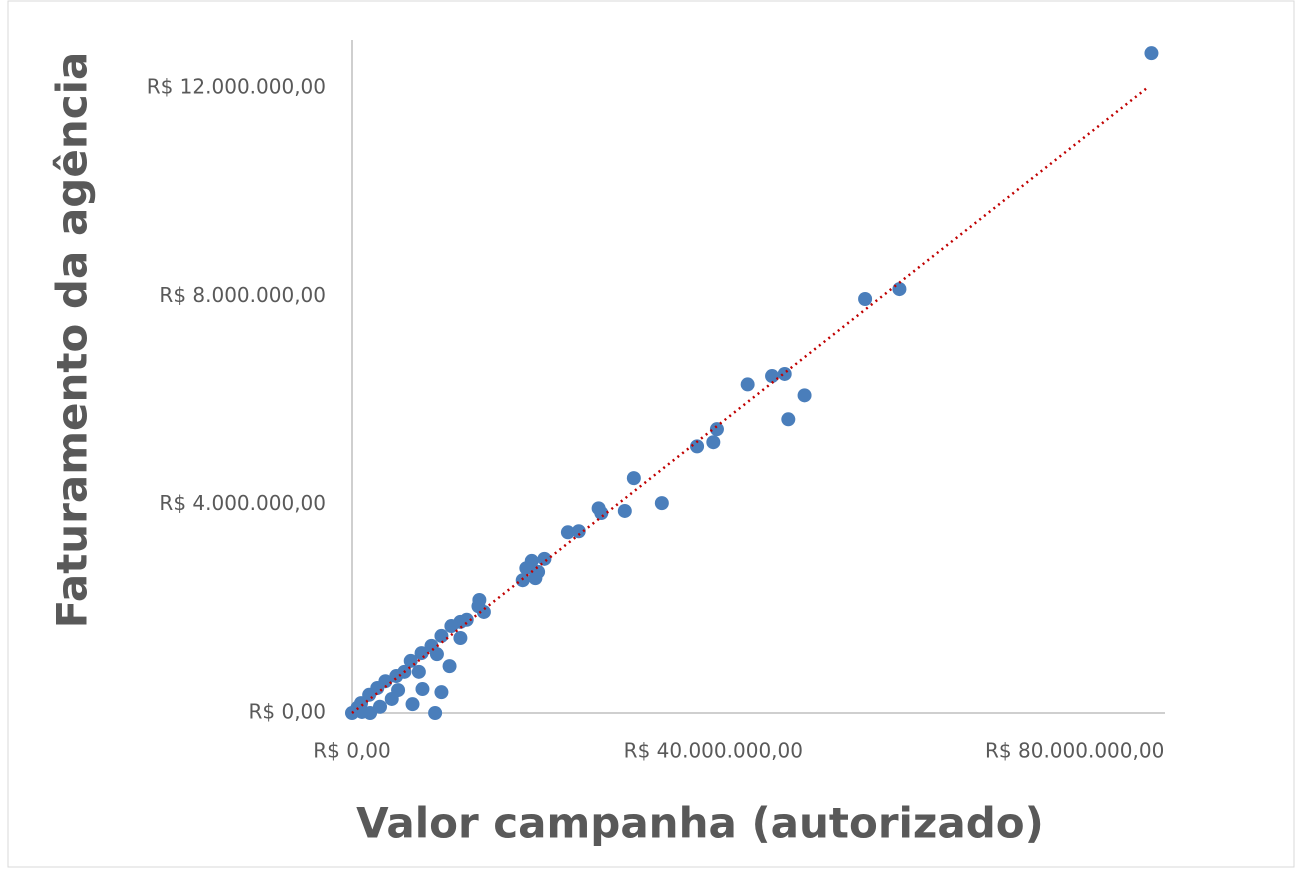 The width and height of the screenshot is (1299, 870). What do you see at coordinates (72, 340) in the screenshot?
I see `y-axis-title: Faturamento da agência` at bounding box center [72, 340].